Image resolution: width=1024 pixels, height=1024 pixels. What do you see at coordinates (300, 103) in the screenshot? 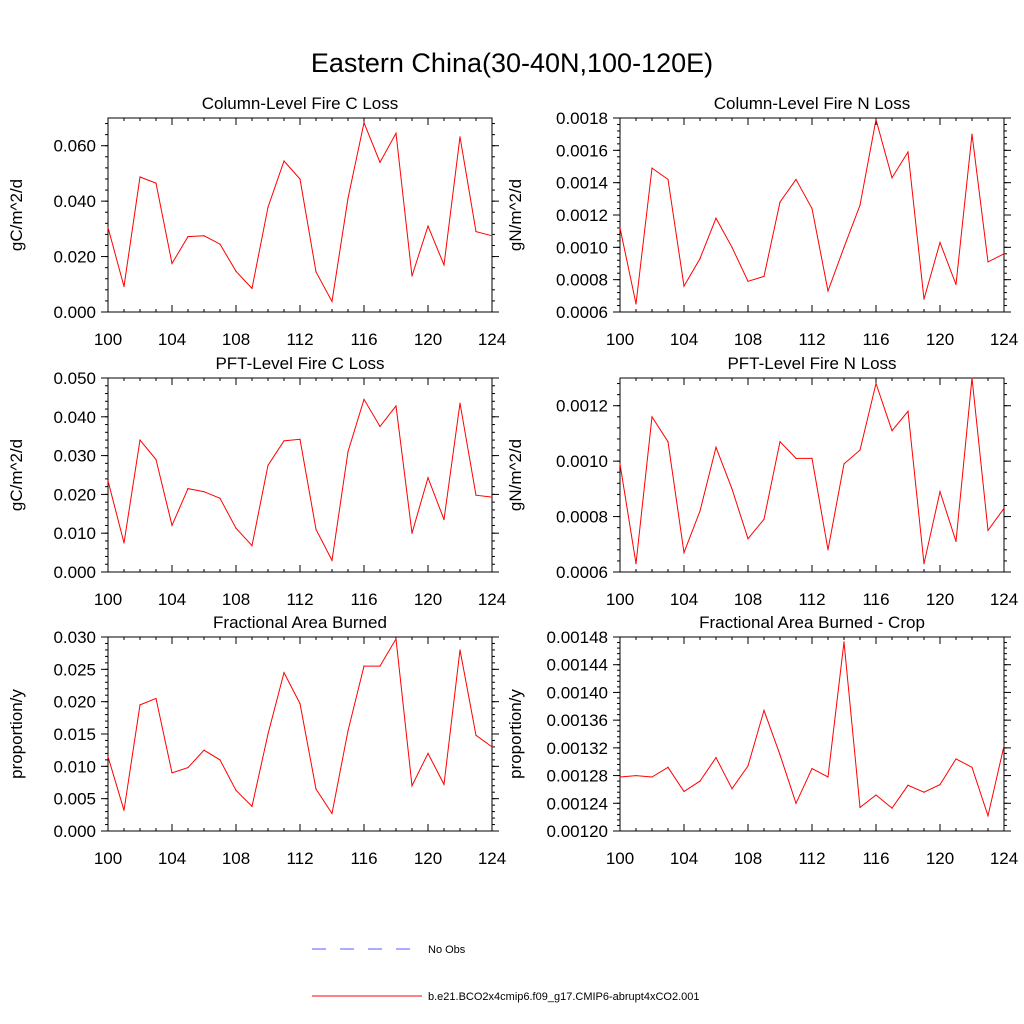
I see `panel-title: Column-Level Fire C Loss` at bounding box center [300, 103].